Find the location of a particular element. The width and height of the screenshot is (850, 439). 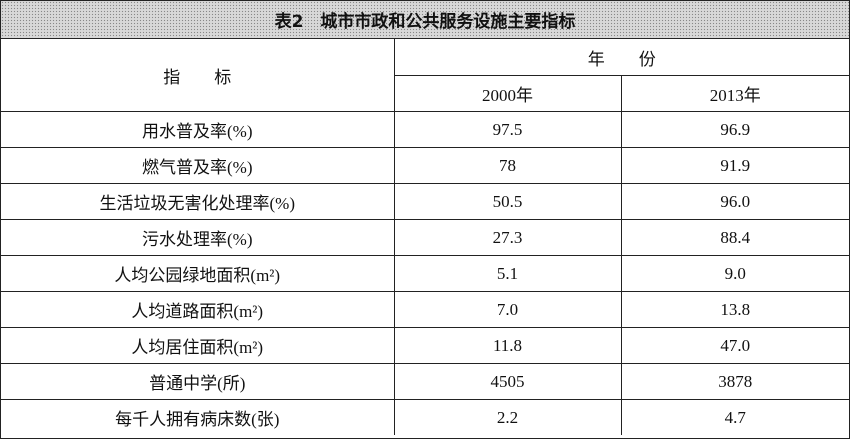

indicator-header: 指 标 is located at coordinates (198, 75).